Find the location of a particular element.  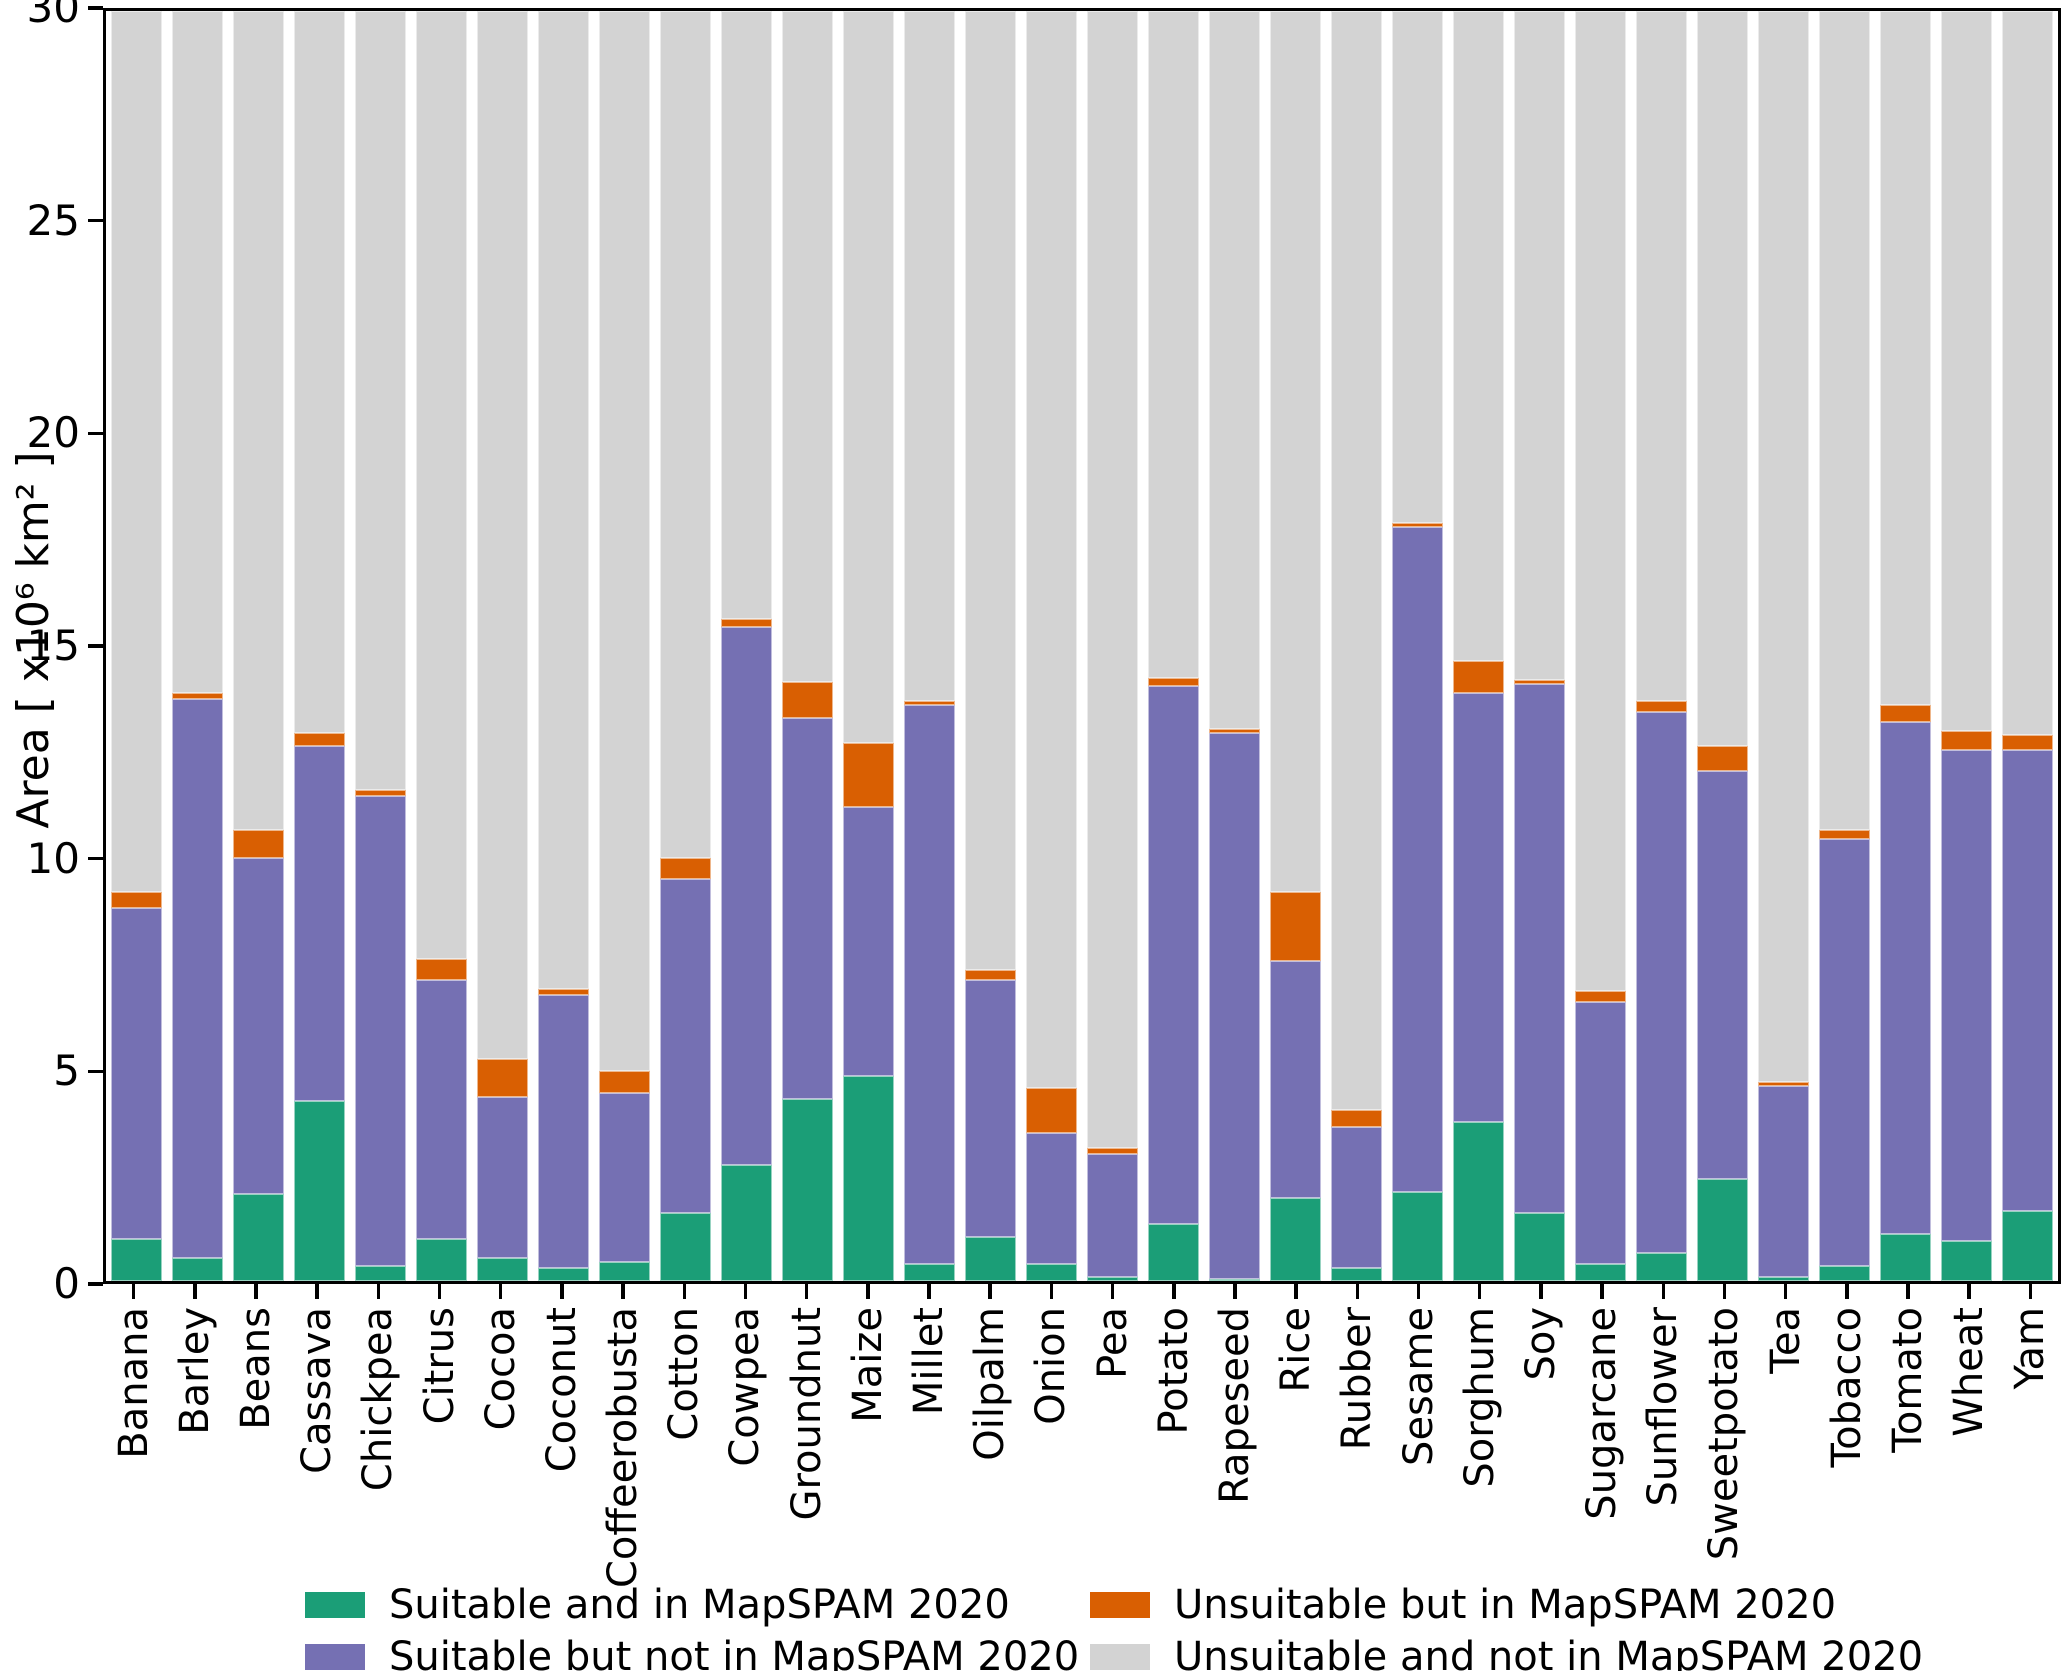

bar-coconut is located at coordinates (563, 646).